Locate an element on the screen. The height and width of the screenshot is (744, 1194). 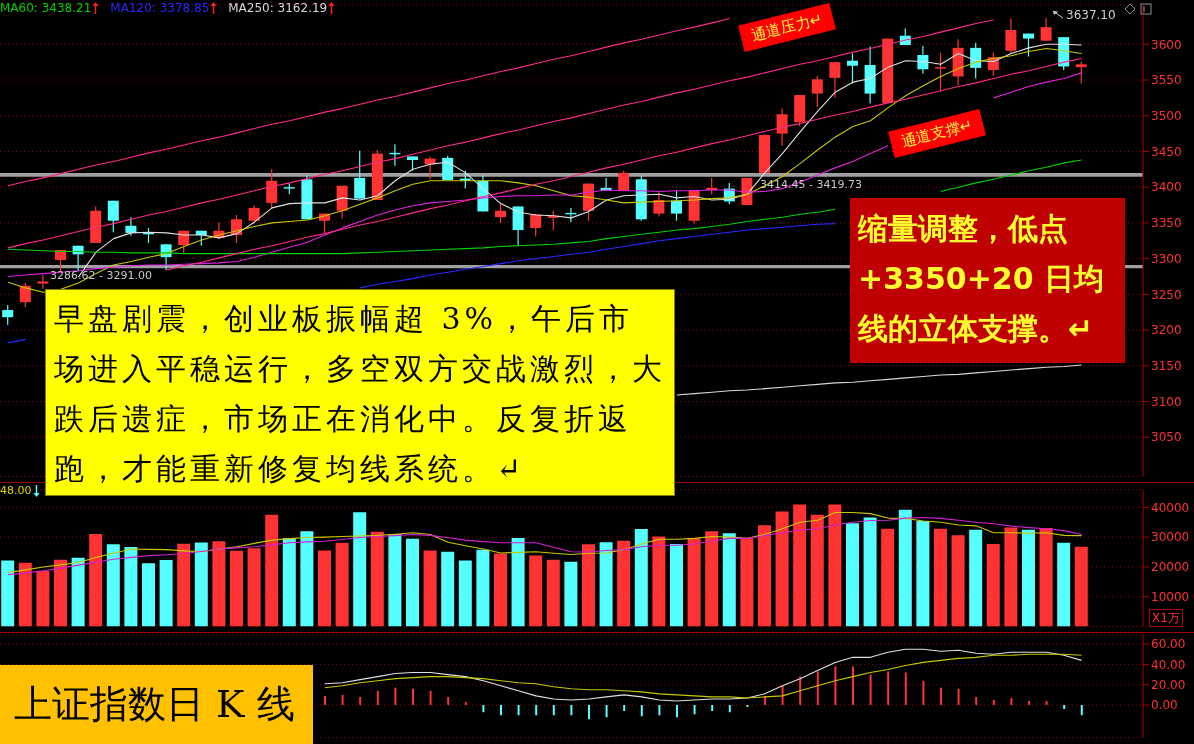
y-tick-label: 3550 is located at coordinates (1166, 80).